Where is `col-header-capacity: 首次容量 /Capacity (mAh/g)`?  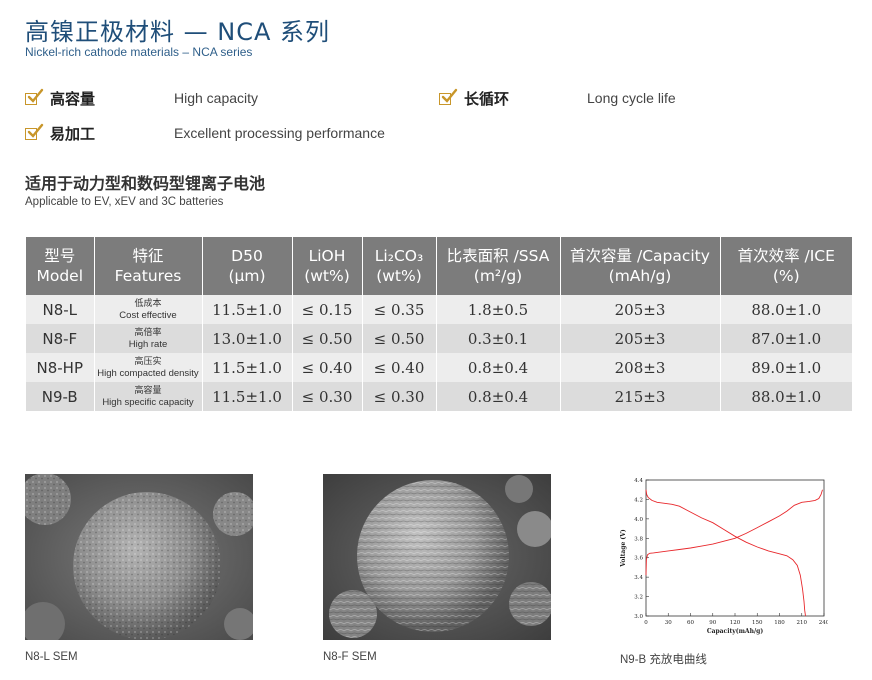 col-header-capacity: 首次容量 /Capacity (mAh/g) is located at coordinates (640, 266).